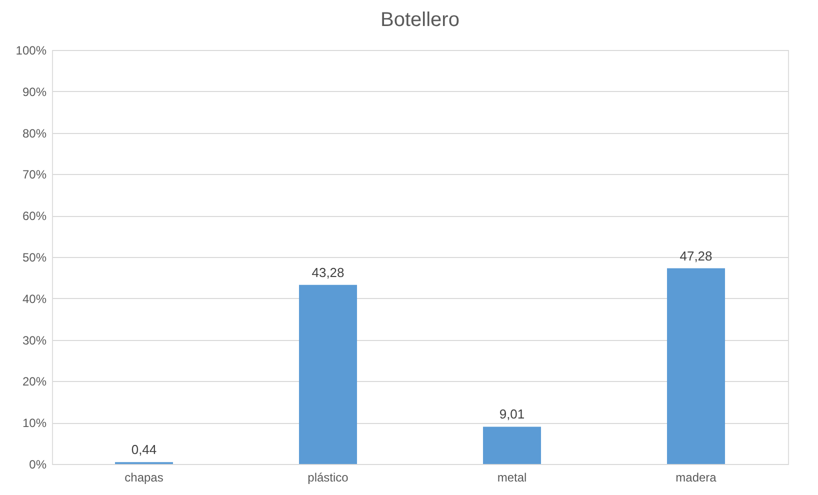 This screenshot has width=818, height=495. Describe the element at coordinates (512, 414) in the screenshot. I see `data-label: 9,01` at that location.